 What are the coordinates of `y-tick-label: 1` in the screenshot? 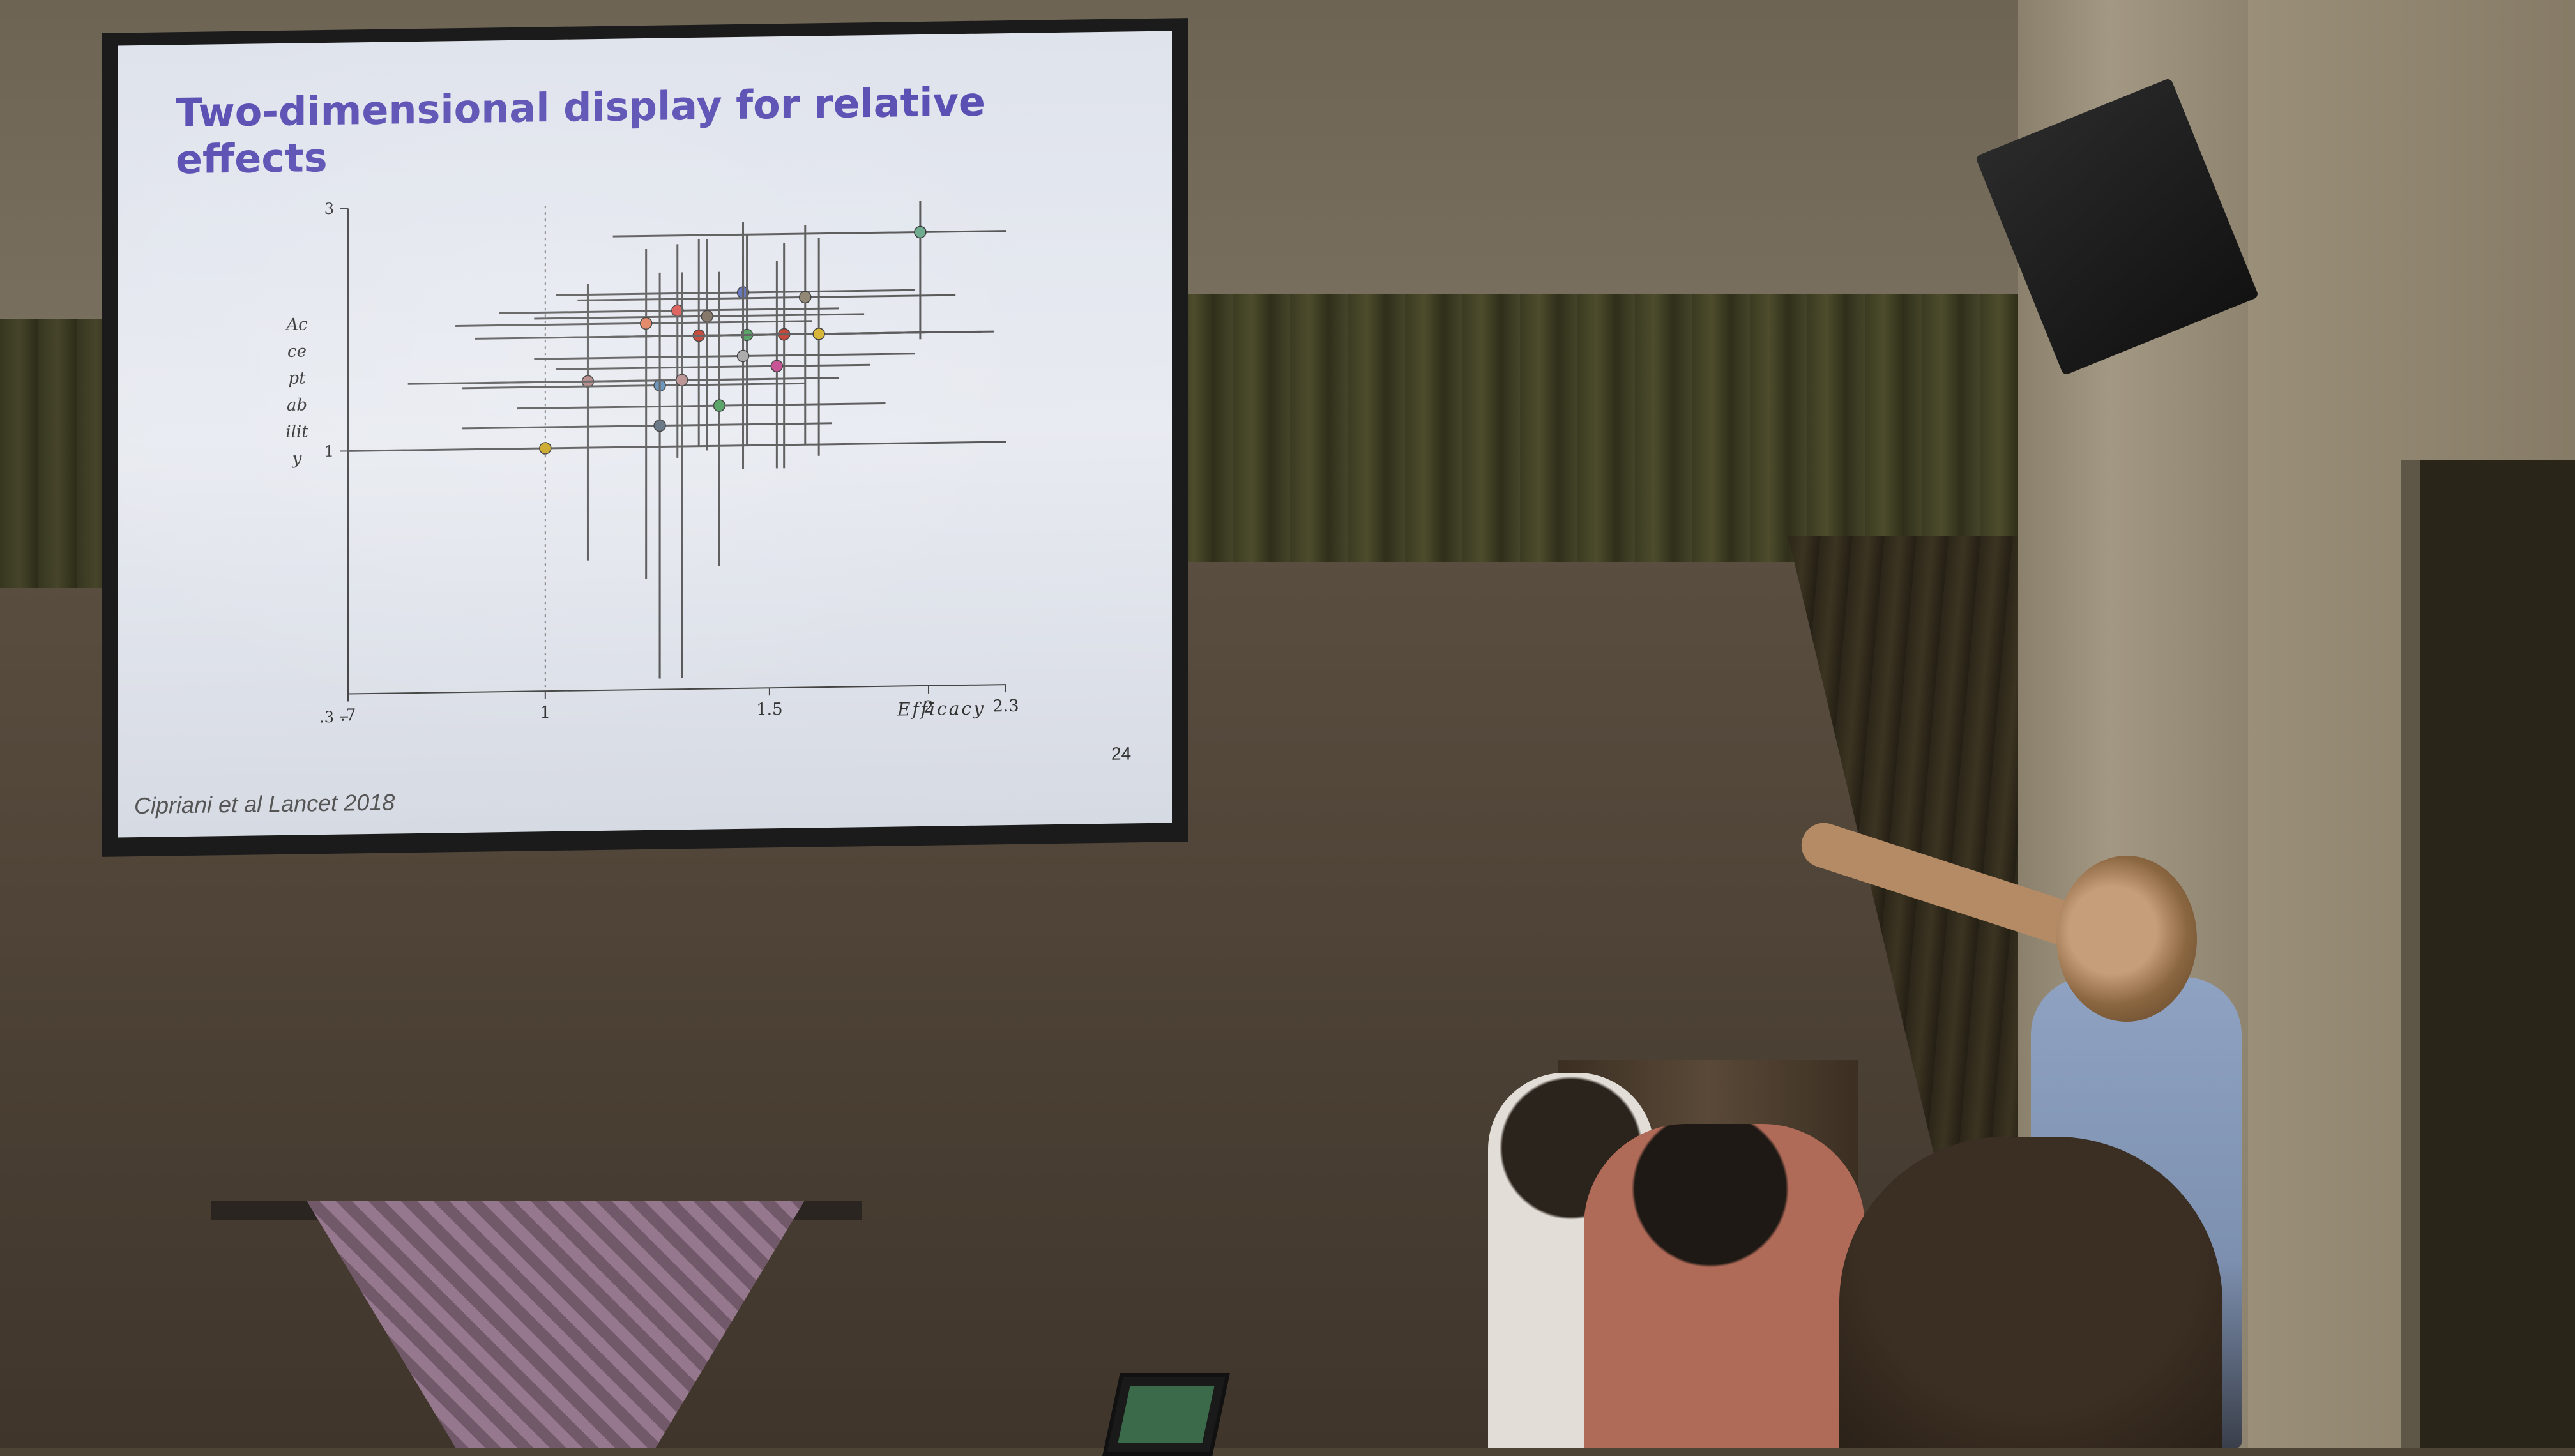 It's located at (329, 451).